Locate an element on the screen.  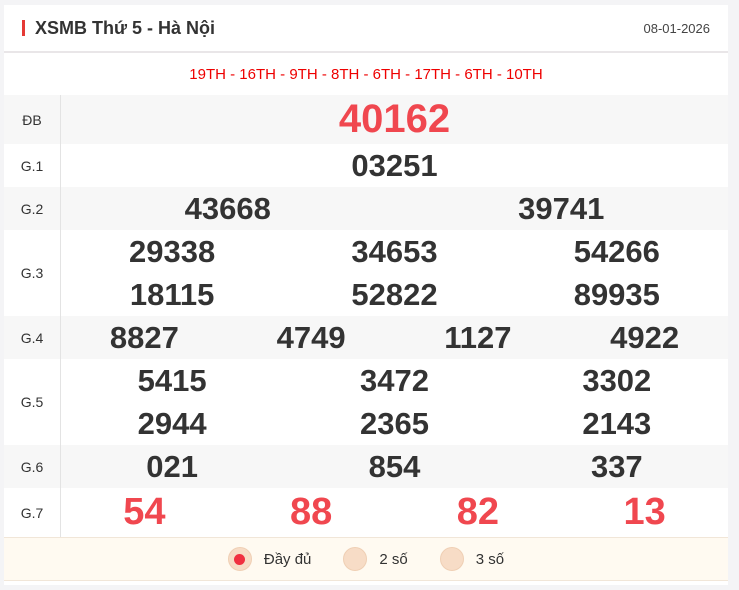
option-label: 2 số is located at coordinates (393, 559).